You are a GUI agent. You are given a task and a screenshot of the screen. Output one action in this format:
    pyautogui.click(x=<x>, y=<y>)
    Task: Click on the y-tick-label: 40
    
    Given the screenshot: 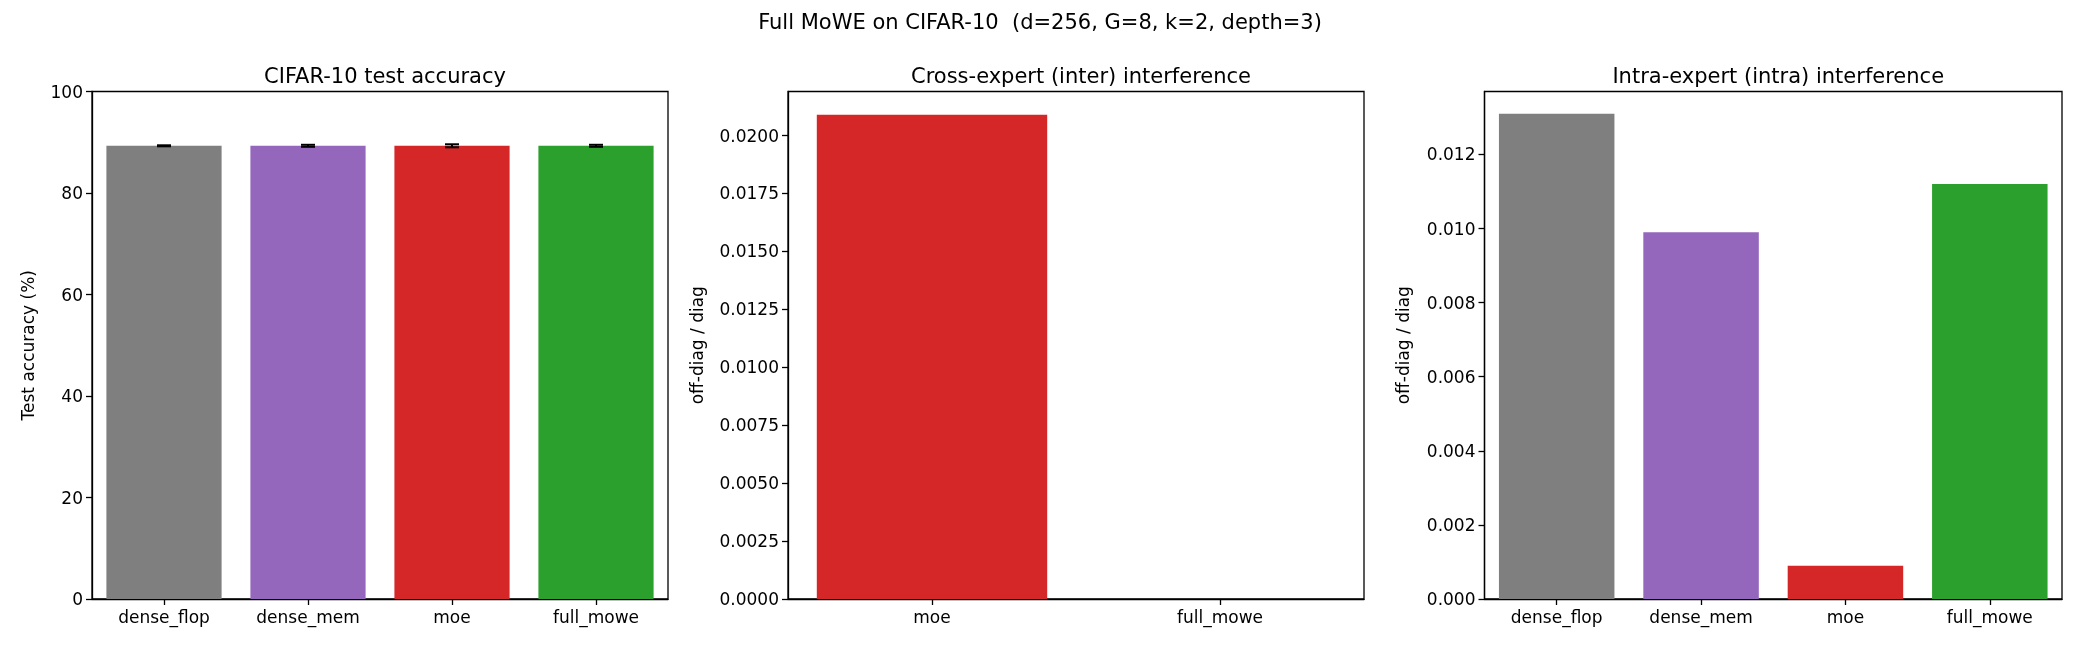 What is the action you would take?
    pyautogui.click(x=72, y=396)
    